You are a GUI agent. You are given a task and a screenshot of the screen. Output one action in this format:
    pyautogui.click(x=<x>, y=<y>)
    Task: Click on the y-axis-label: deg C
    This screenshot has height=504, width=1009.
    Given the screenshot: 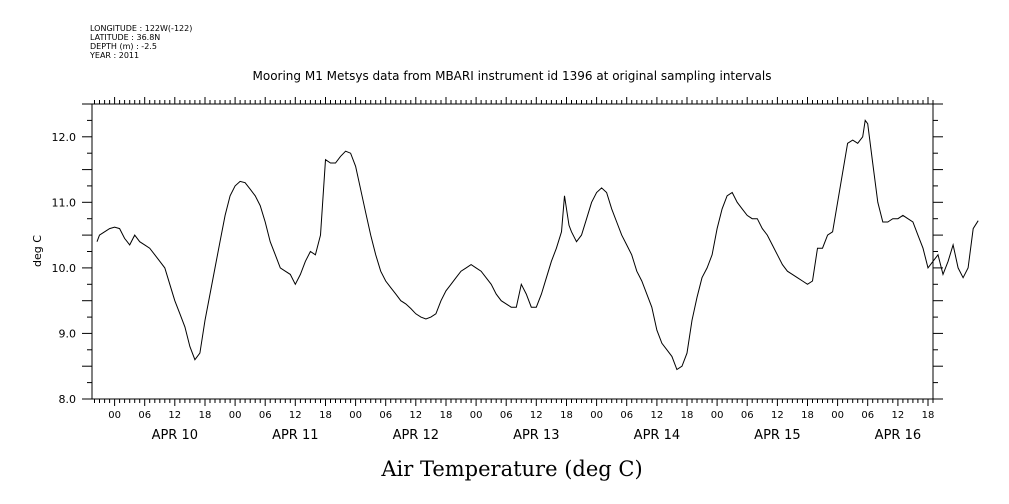 What is the action you would take?
    pyautogui.click(x=37, y=251)
    